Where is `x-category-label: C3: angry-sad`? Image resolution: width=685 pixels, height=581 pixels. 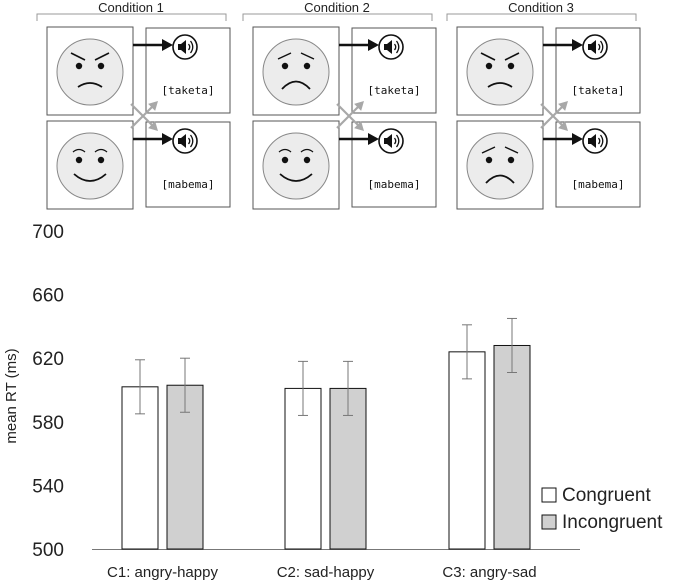
x-category-label: C3: angry-sad is located at coordinates (489, 572).